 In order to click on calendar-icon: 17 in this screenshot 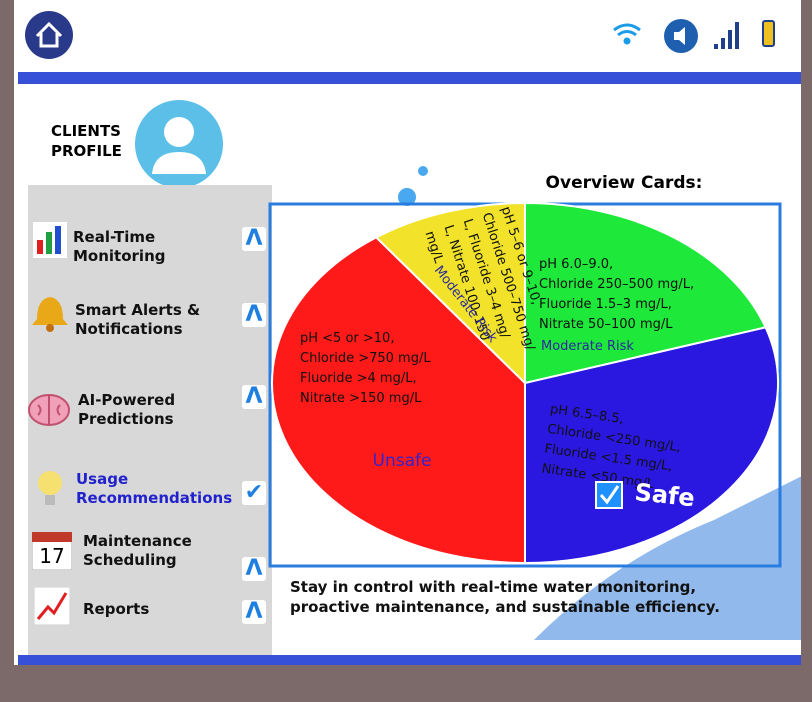, I will do `click(52, 551)`.